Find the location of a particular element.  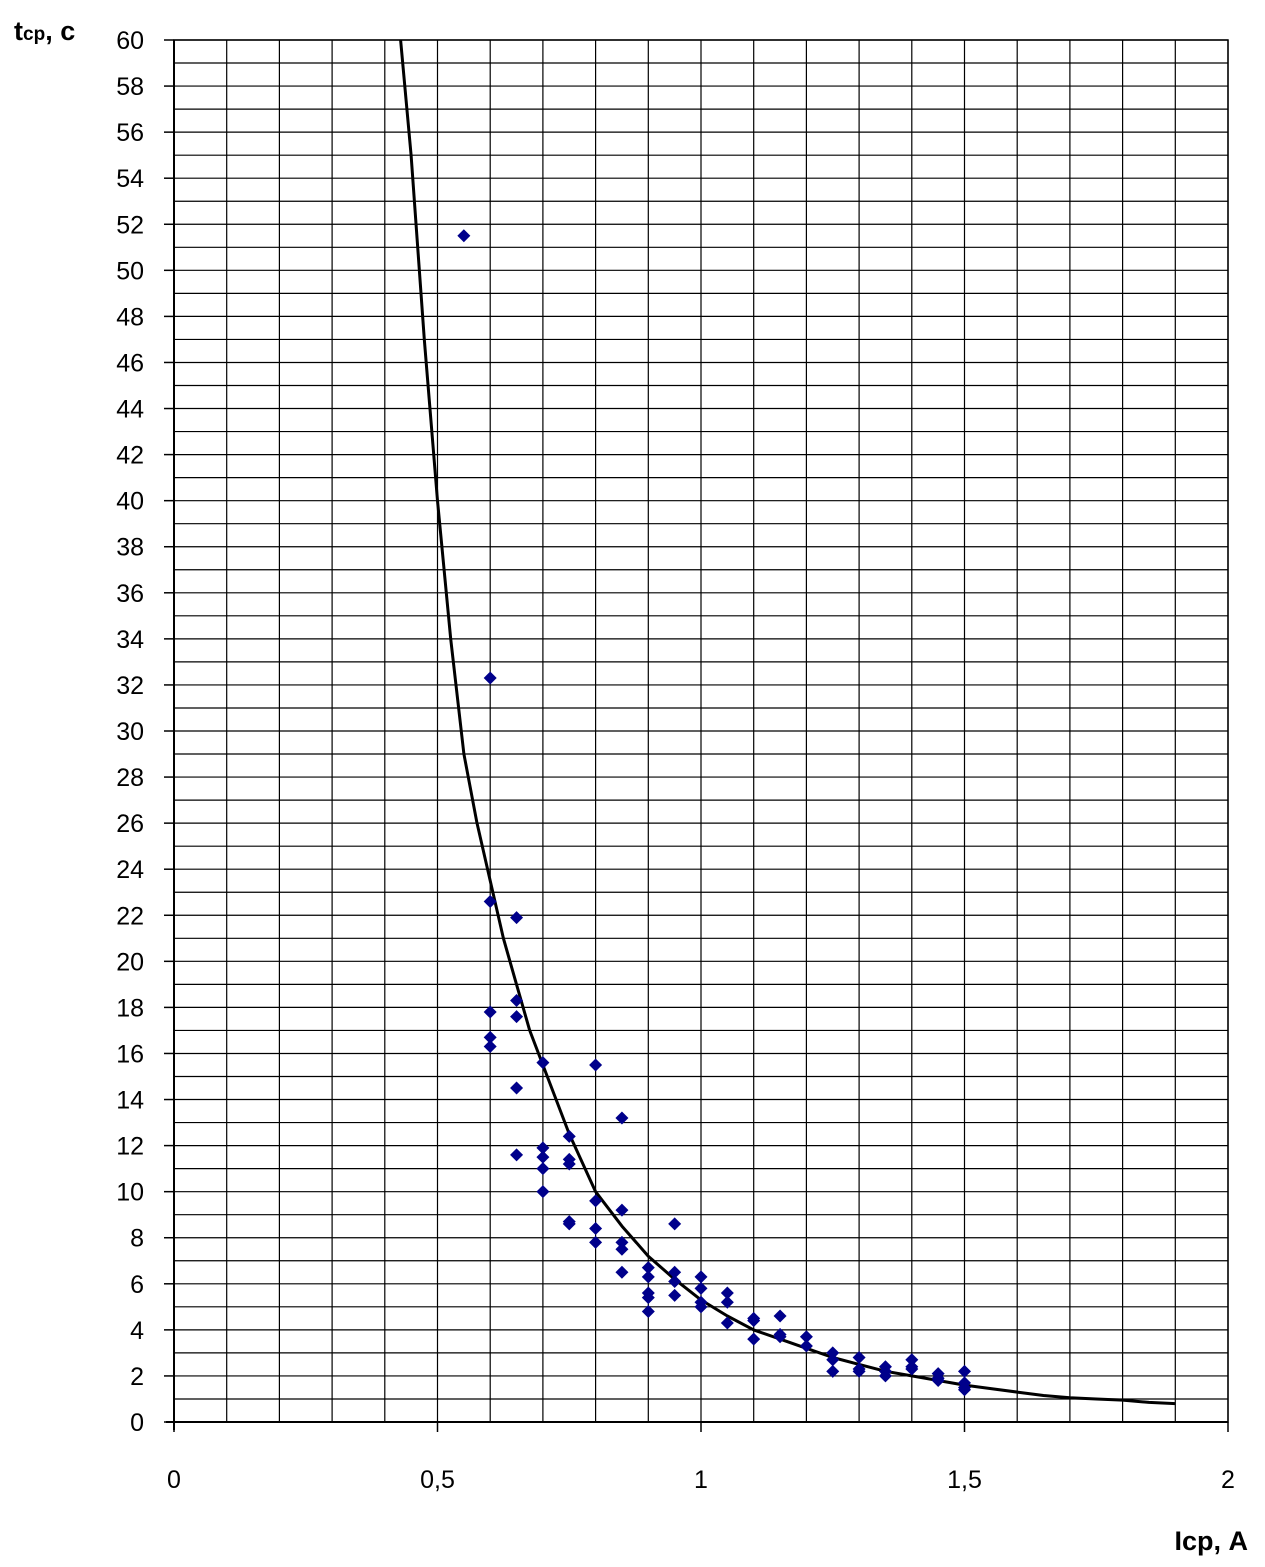

y-tick-label: 10 is located at coordinates (130, 1193).